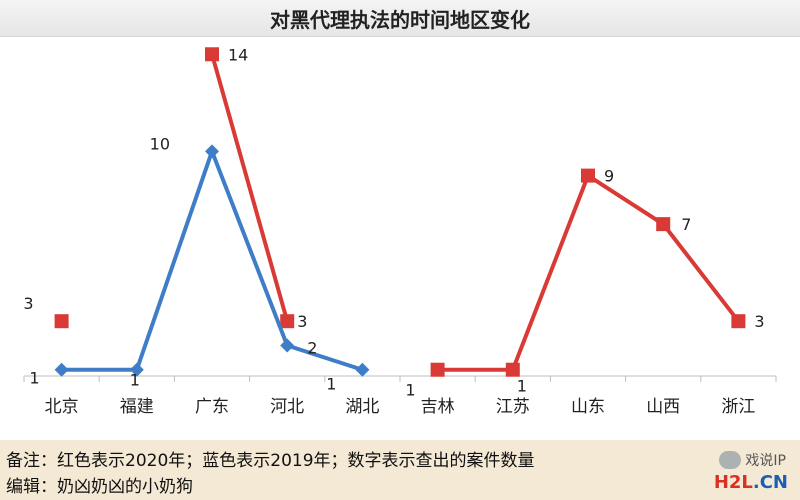 The image size is (800, 500). I want to click on series-line, so click(250, 187).